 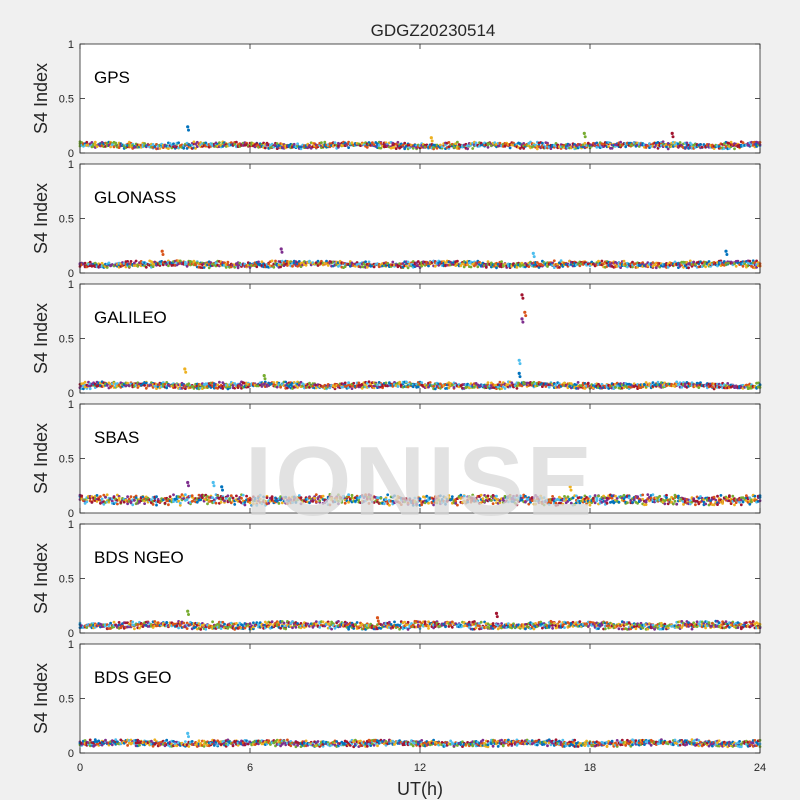 I want to click on y-tick-label: 1, so click(x=71, y=165).